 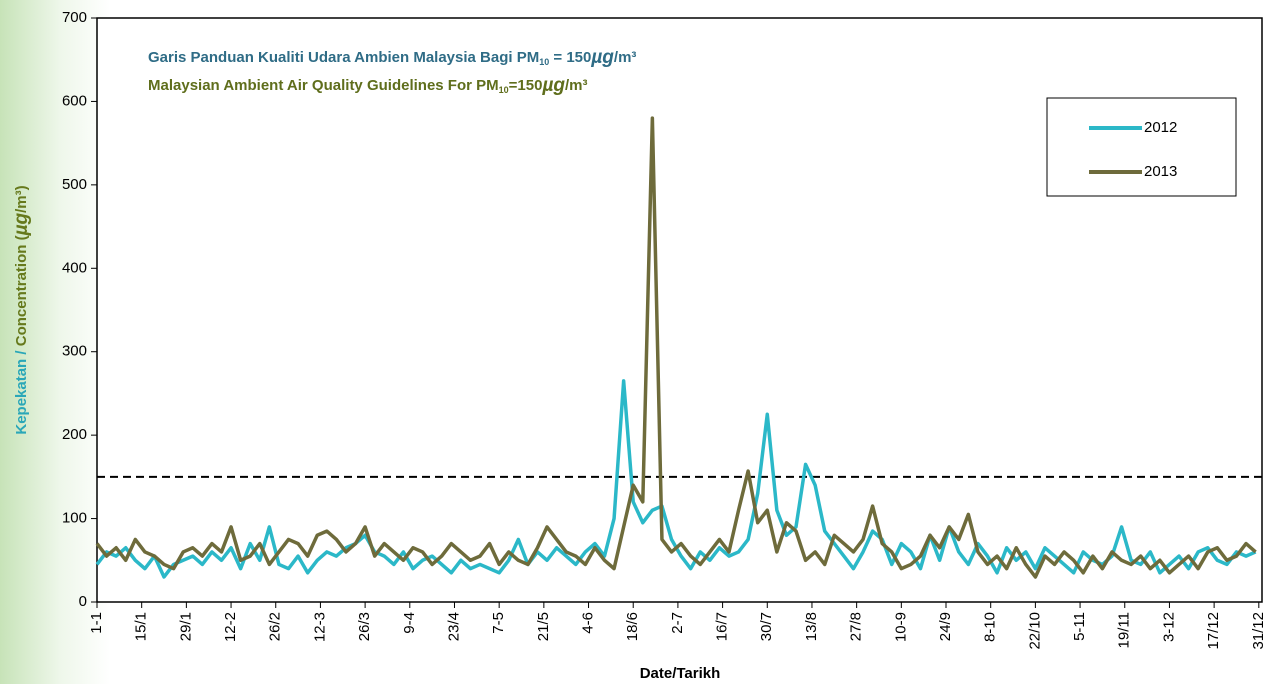 I want to click on x-tick-label: 27/8, so click(x=856, y=626).